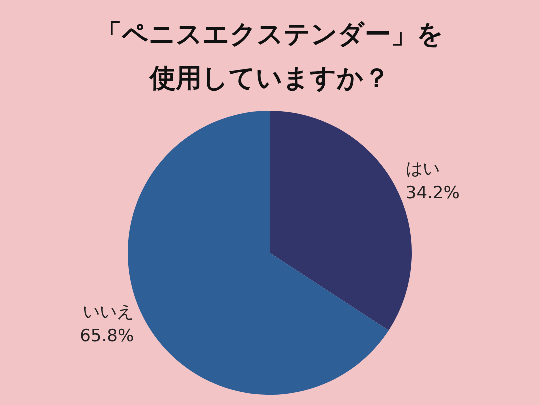 The height and width of the screenshot is (405, 540). What do you see at coordinates (108, 312) in the screenshot?
I see `slice-label: いいえ` at bounding box center [108, 312].